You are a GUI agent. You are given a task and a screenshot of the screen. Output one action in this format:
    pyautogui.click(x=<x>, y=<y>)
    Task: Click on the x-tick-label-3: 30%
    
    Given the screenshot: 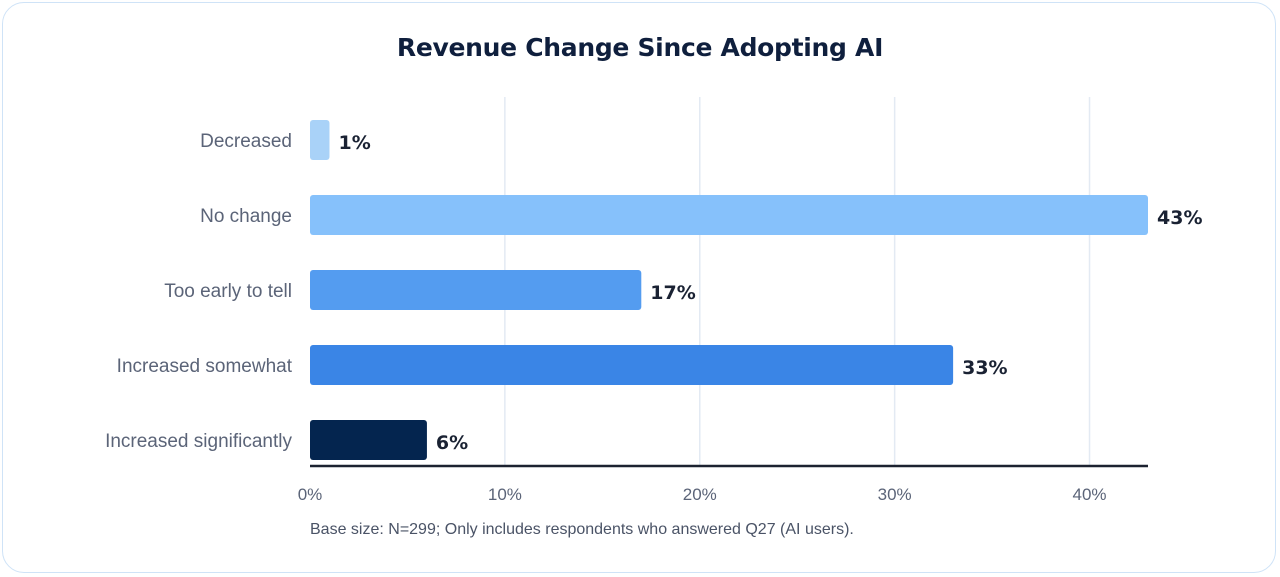 What is the action you would take?
    pyautogui.click(x=895, y=494)
    